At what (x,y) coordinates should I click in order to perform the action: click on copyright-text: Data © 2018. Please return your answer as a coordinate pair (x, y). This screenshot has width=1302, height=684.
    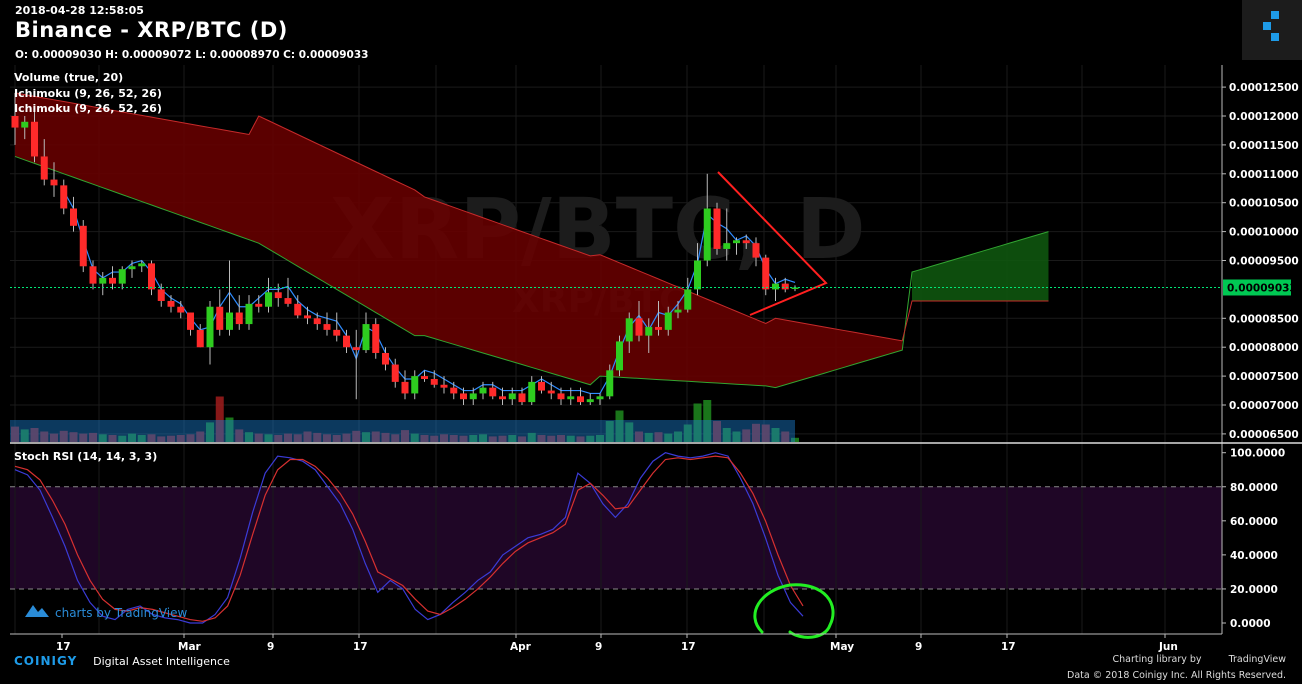
    Looking at the image, I should click on (1098, 675).